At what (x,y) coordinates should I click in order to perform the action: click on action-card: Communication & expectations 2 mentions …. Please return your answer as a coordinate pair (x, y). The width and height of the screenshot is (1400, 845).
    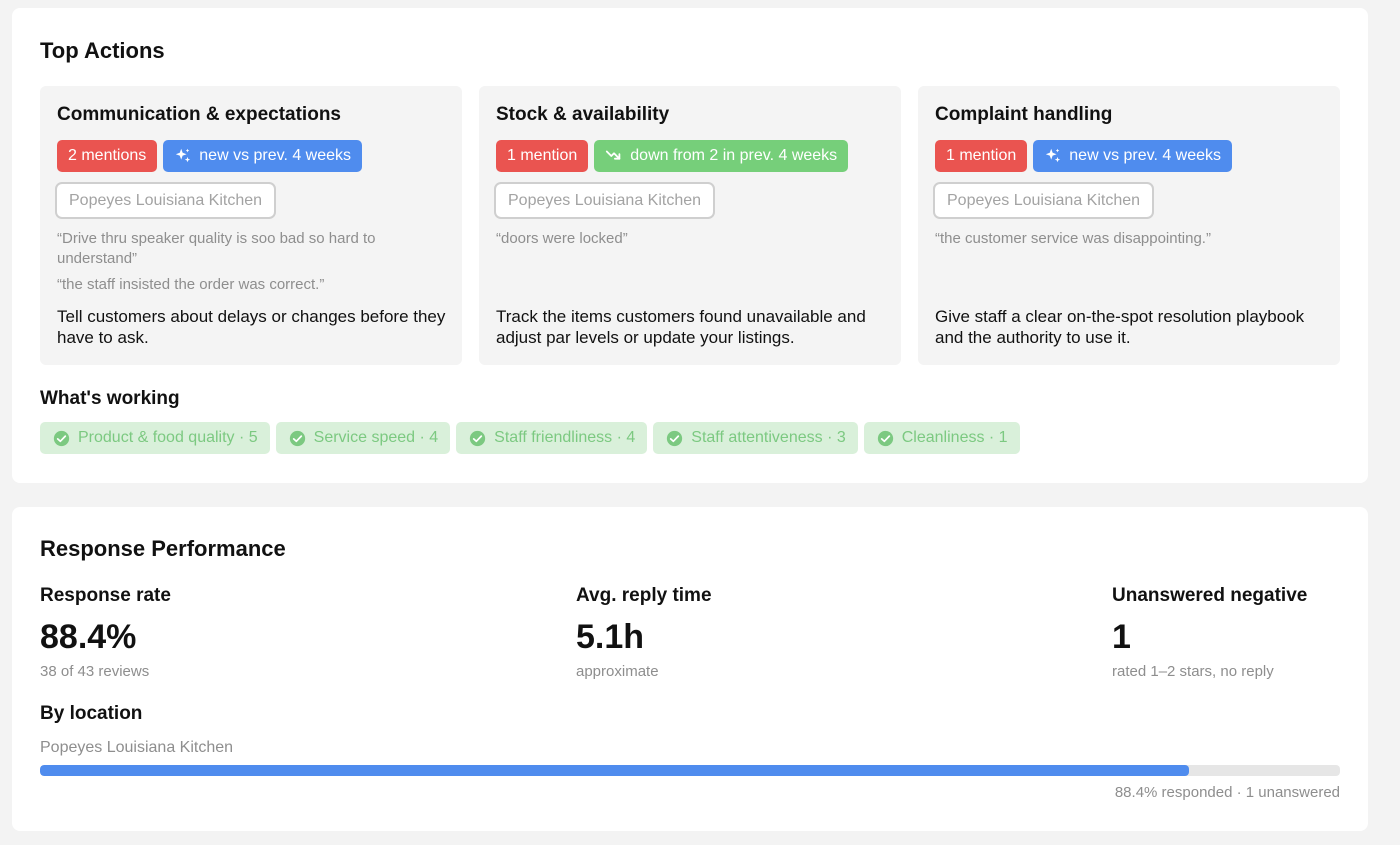
    Looking at the image, I should click on (251, 225).